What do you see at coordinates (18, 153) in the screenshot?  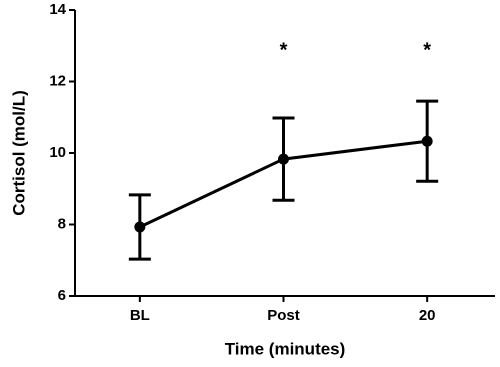 I see `y-axis-title: Cortisol (mol/L)` at bounding box center [18, 153].